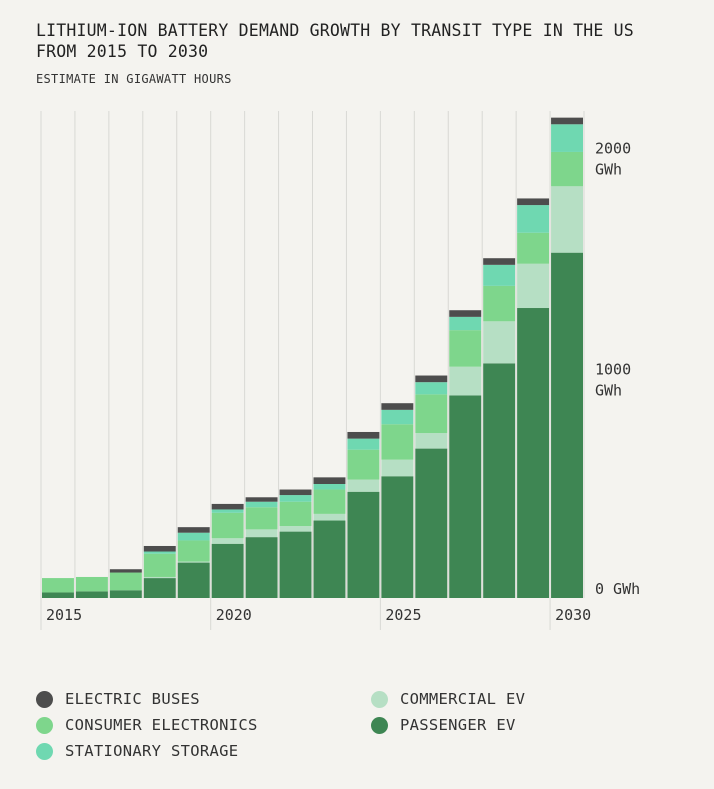  Describe the element at coordinates (329, 486) in the screenshot. I see `bar-segment-stationary-storage-2023` at that location.